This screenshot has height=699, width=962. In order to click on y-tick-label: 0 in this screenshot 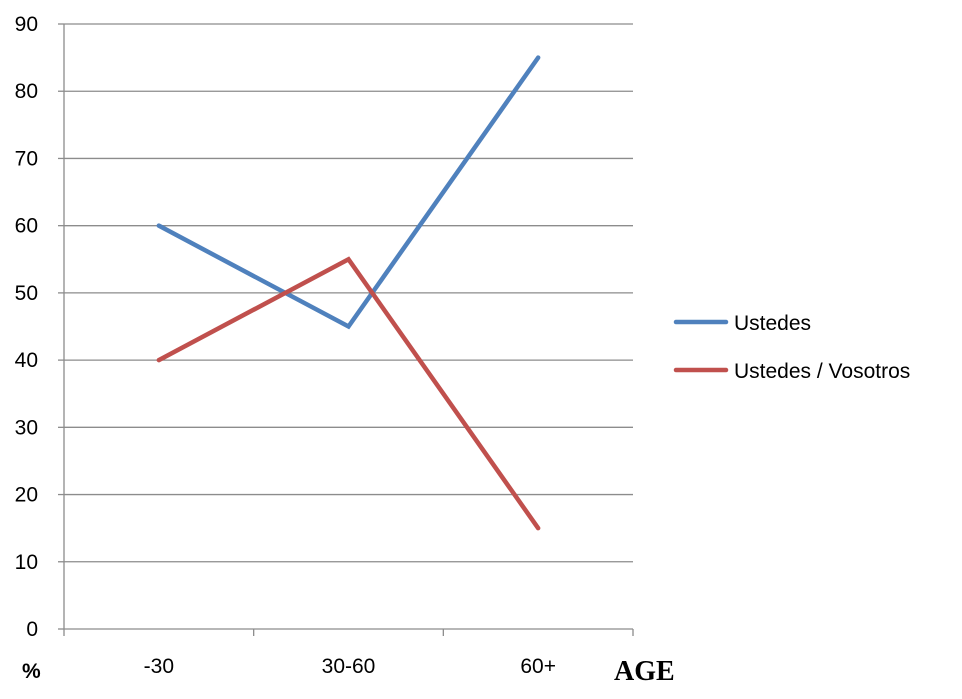, I will do `click(32, 629)`.